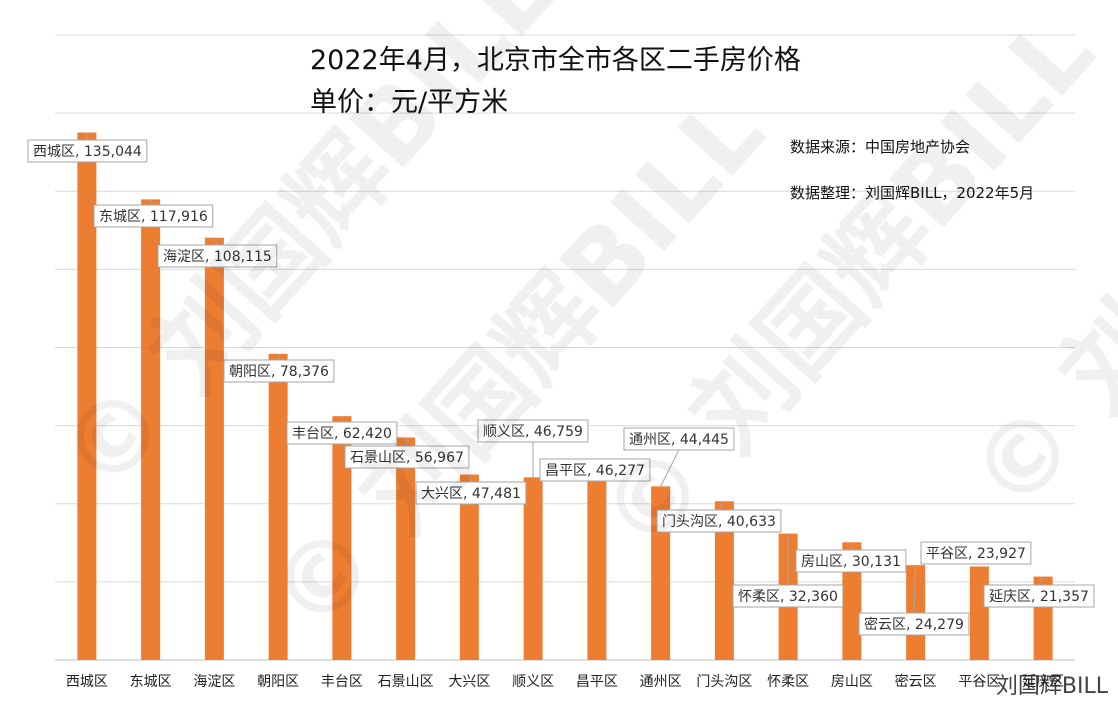 This screenshot has height=710, width=1118. I want to click on x-tick-label: 通州区, so click(661, 682).